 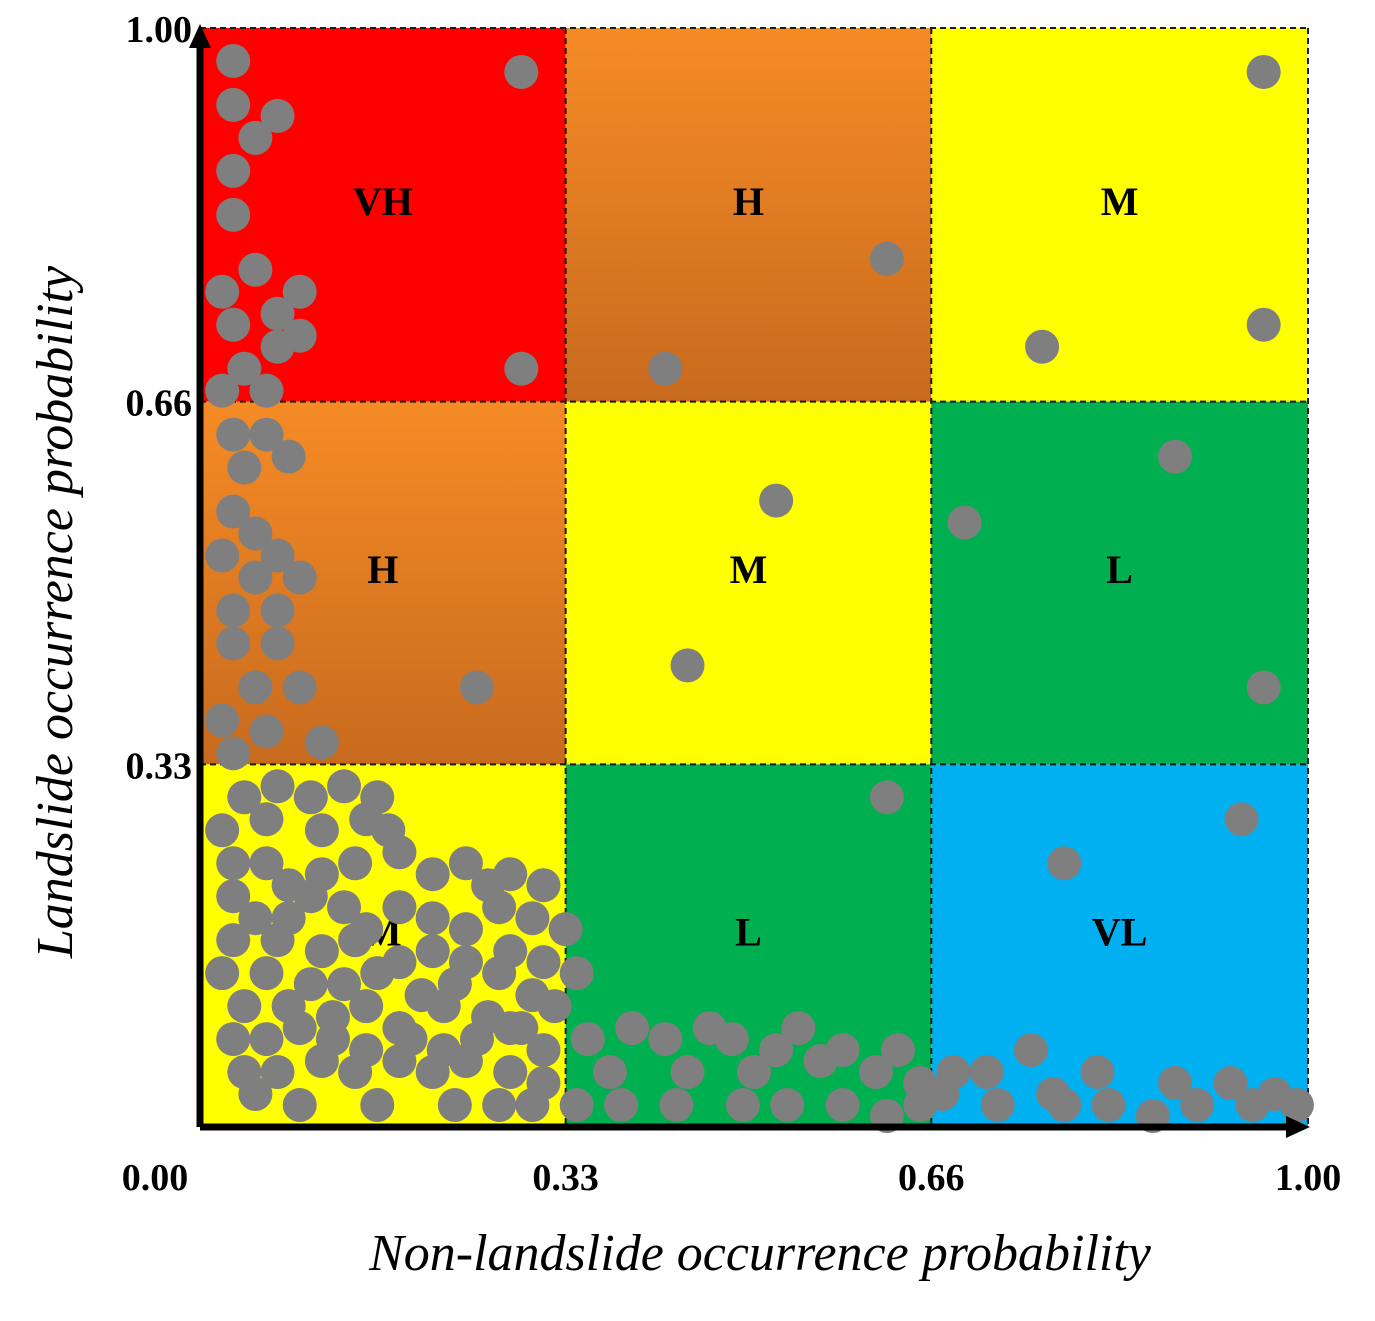 I want to click on y-tick-label: 1.00, so click(x=159, y=30).